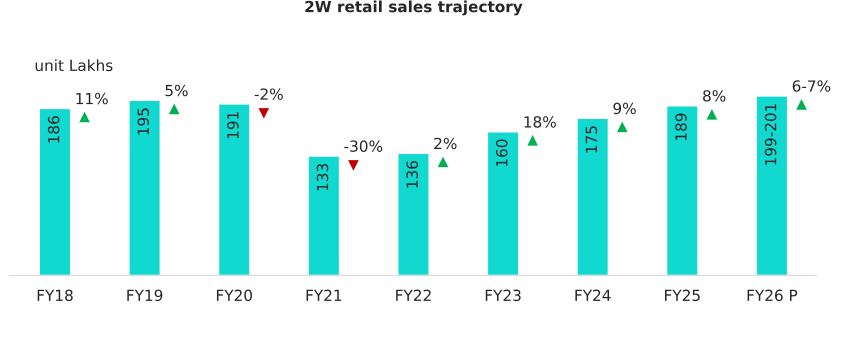  Describe the element at coordinates (92, 98) in the screenshot. I see `annotation: 11%` at that location.